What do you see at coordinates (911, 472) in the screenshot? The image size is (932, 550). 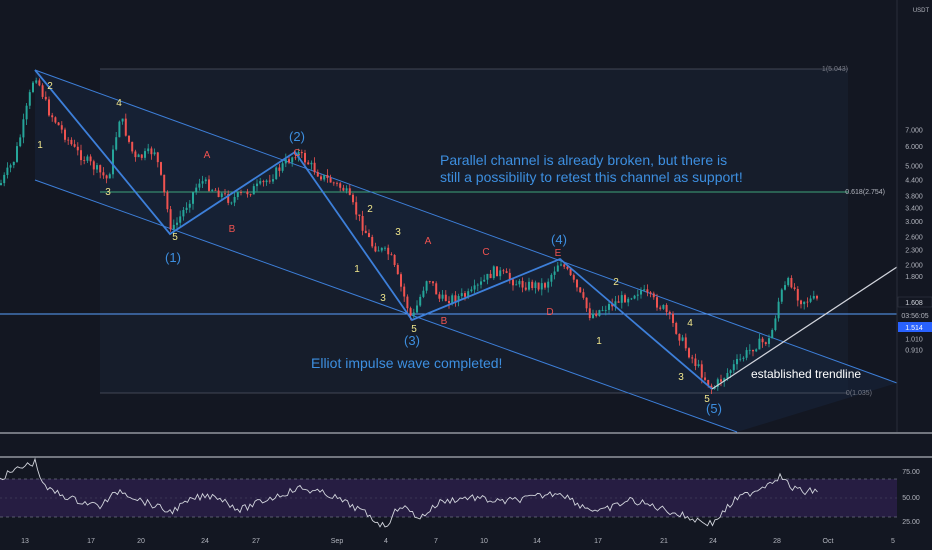 I see `rsi-tick: 75.00` at bounding box center [911, 472].